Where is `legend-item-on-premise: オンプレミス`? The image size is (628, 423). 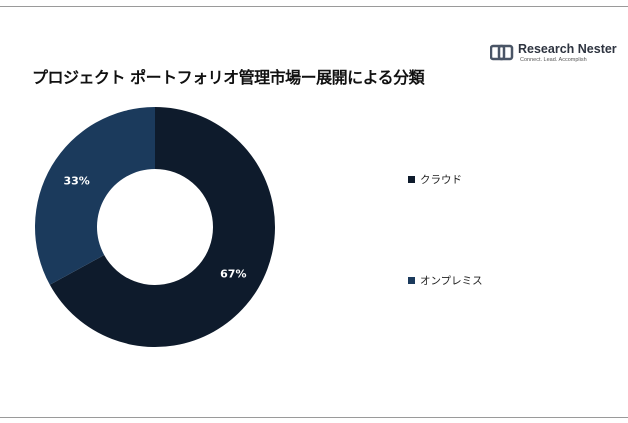 legend-item-on-premise: オンプレミス is located at coordinates (445, 280).